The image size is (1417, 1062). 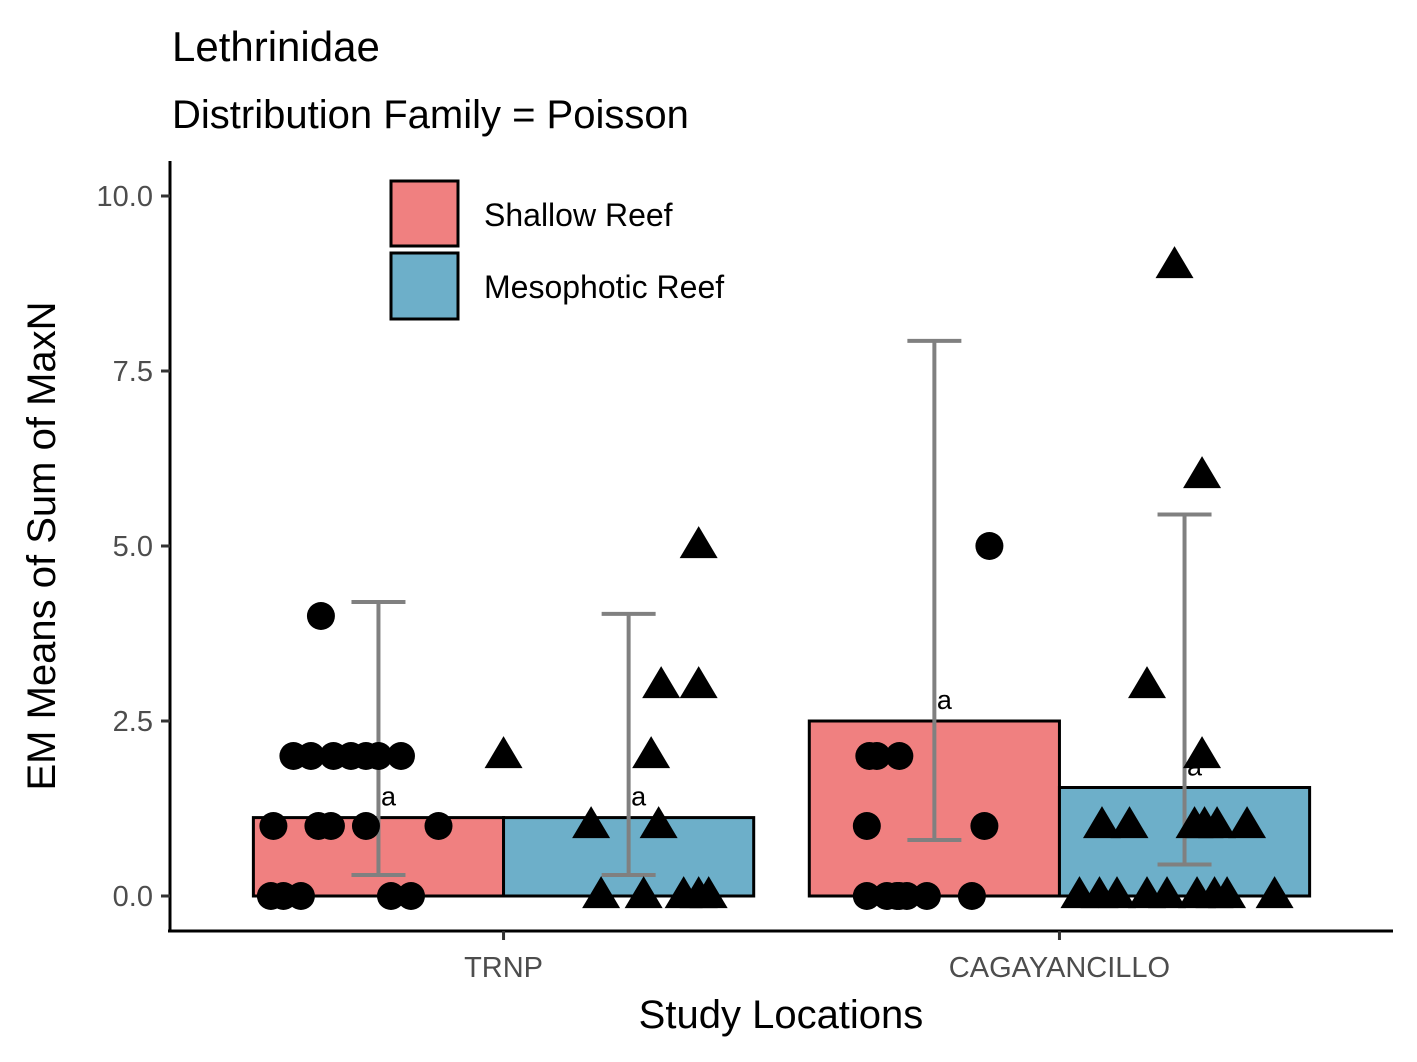 I want to click on significance-letters: a a a a, so click(x=792, y=748).